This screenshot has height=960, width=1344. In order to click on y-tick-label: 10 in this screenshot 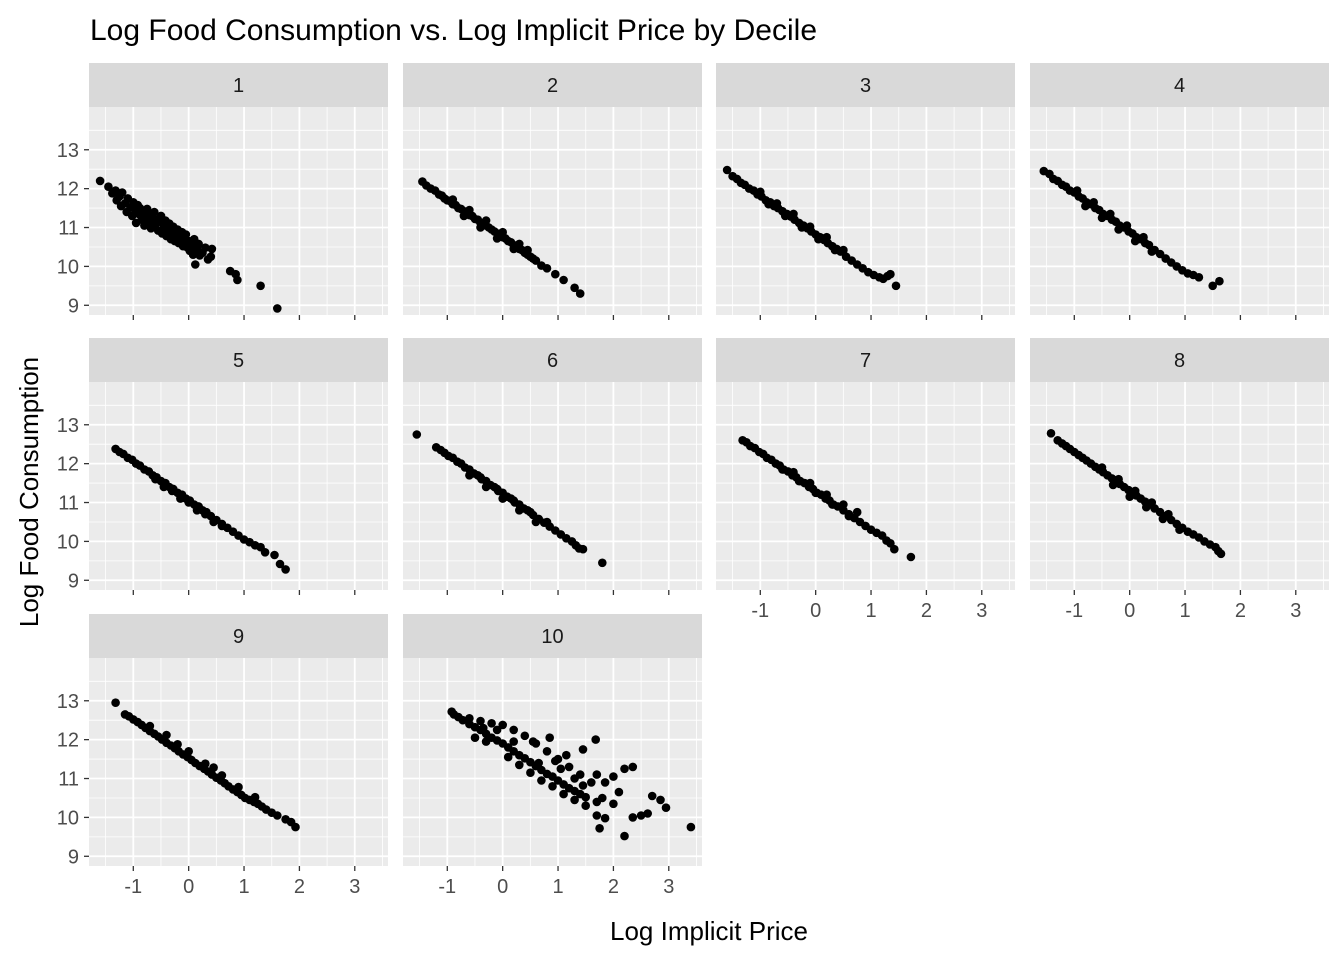, I will do `click(68, 267)`.